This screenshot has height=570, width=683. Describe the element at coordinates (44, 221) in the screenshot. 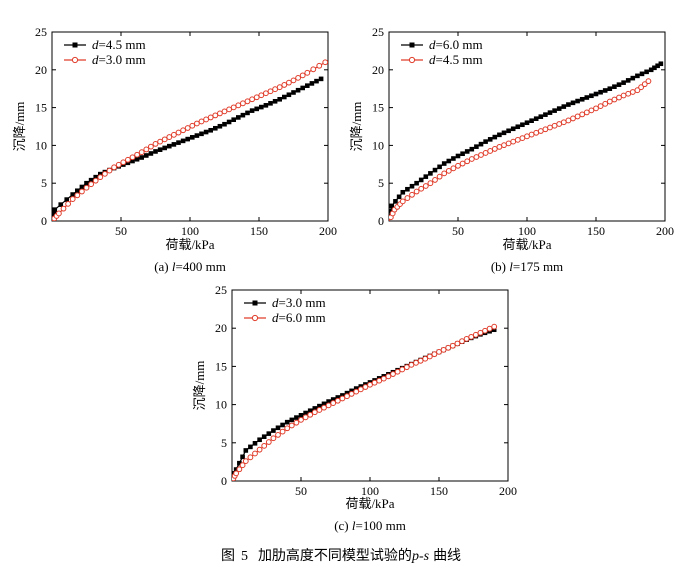

I see `y-tick-label: 0` at that location.